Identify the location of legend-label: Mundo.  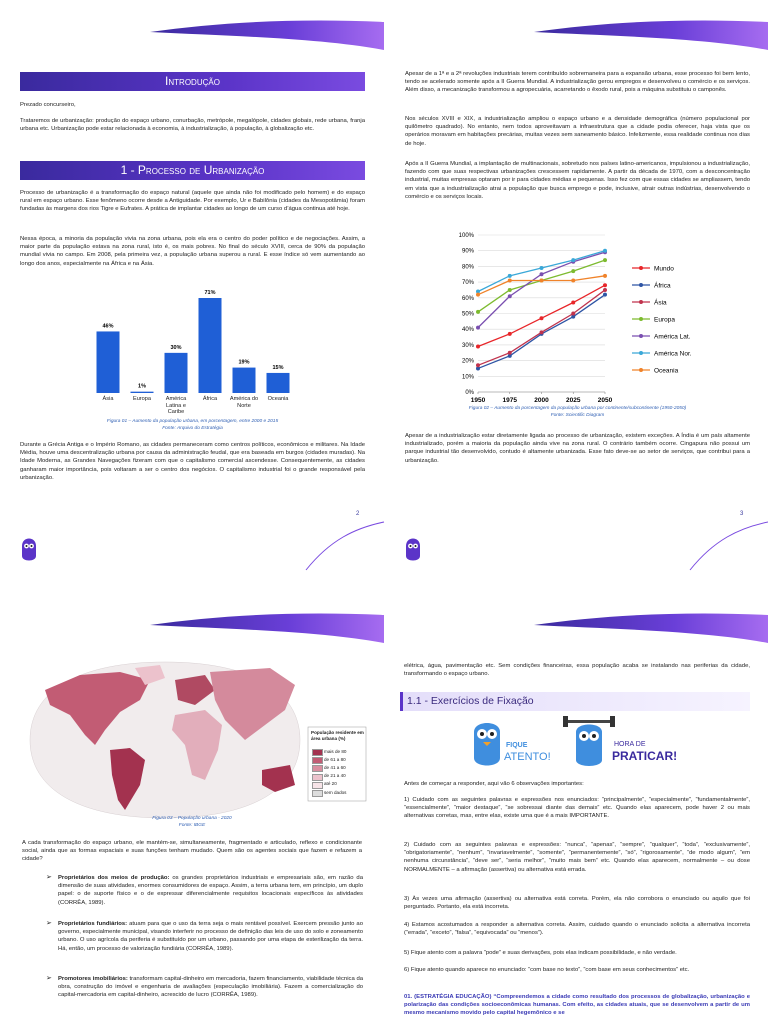
(664, 269).